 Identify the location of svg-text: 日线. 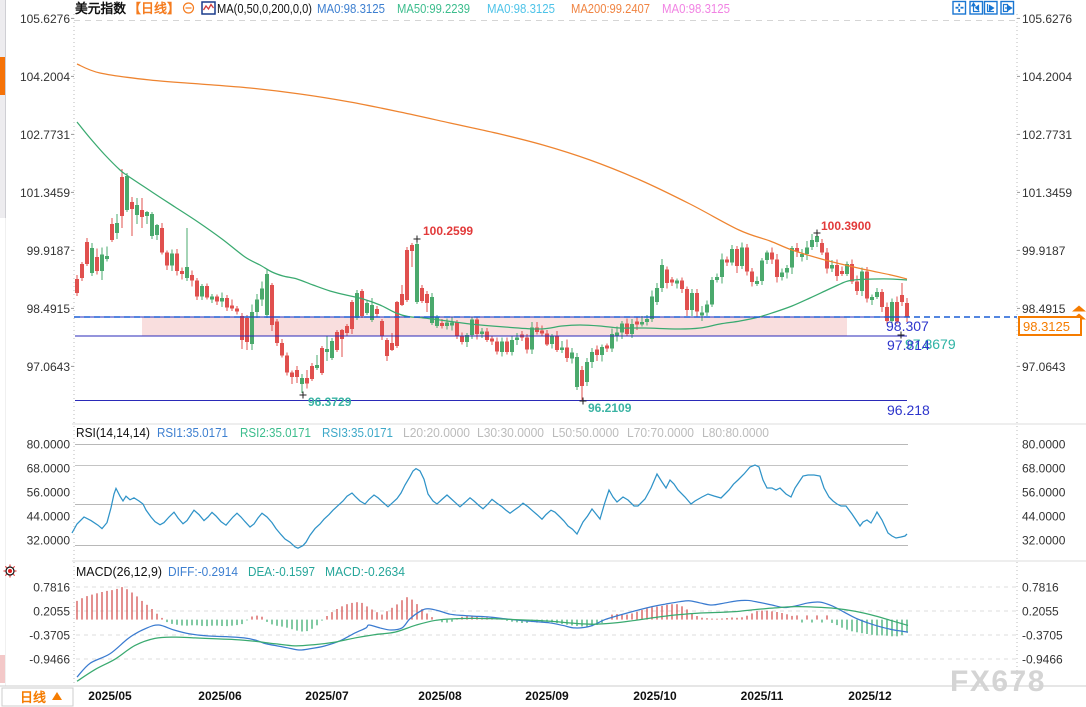
(33, 697).